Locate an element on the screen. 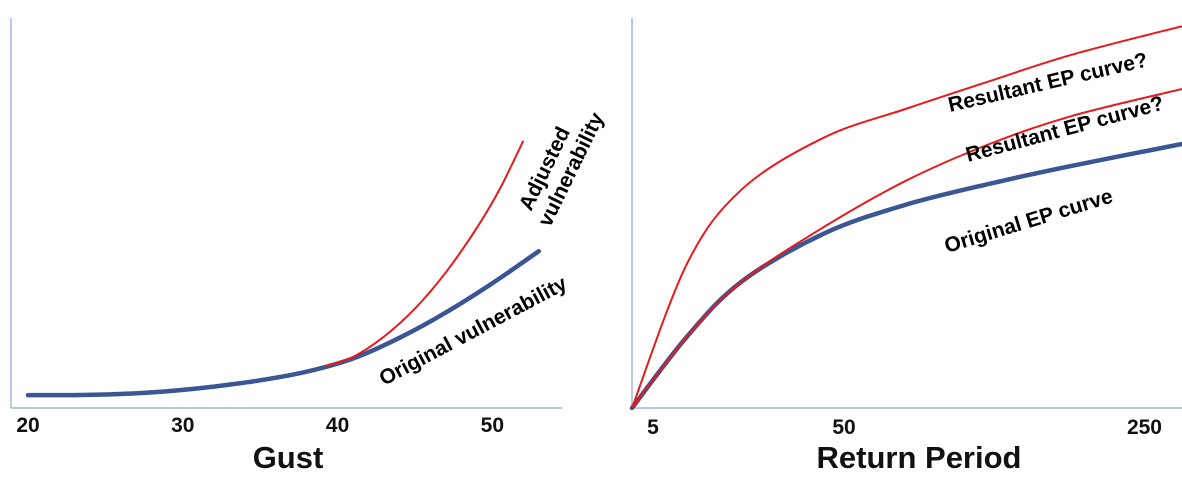 The image size is (1182, 480). gust-tick-label: 20 is located at coordinates (27, 425).